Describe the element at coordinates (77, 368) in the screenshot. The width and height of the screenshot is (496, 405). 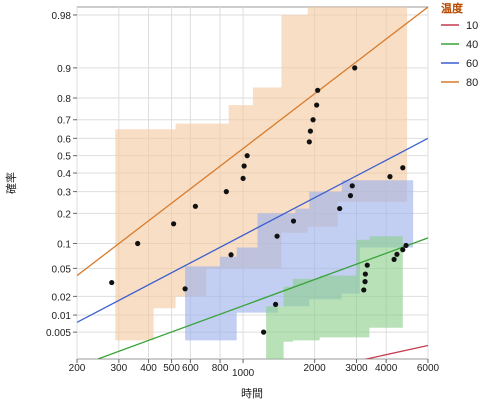
I see `x-tick-label: 200` at that location.